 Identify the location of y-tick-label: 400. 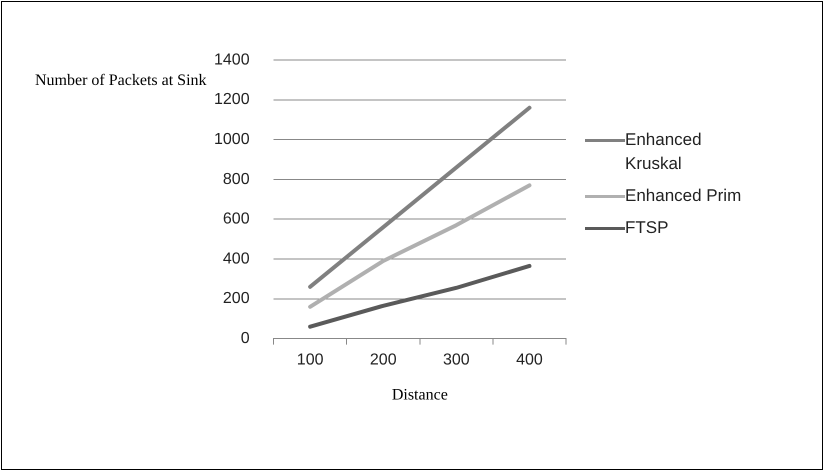
(236, 259).